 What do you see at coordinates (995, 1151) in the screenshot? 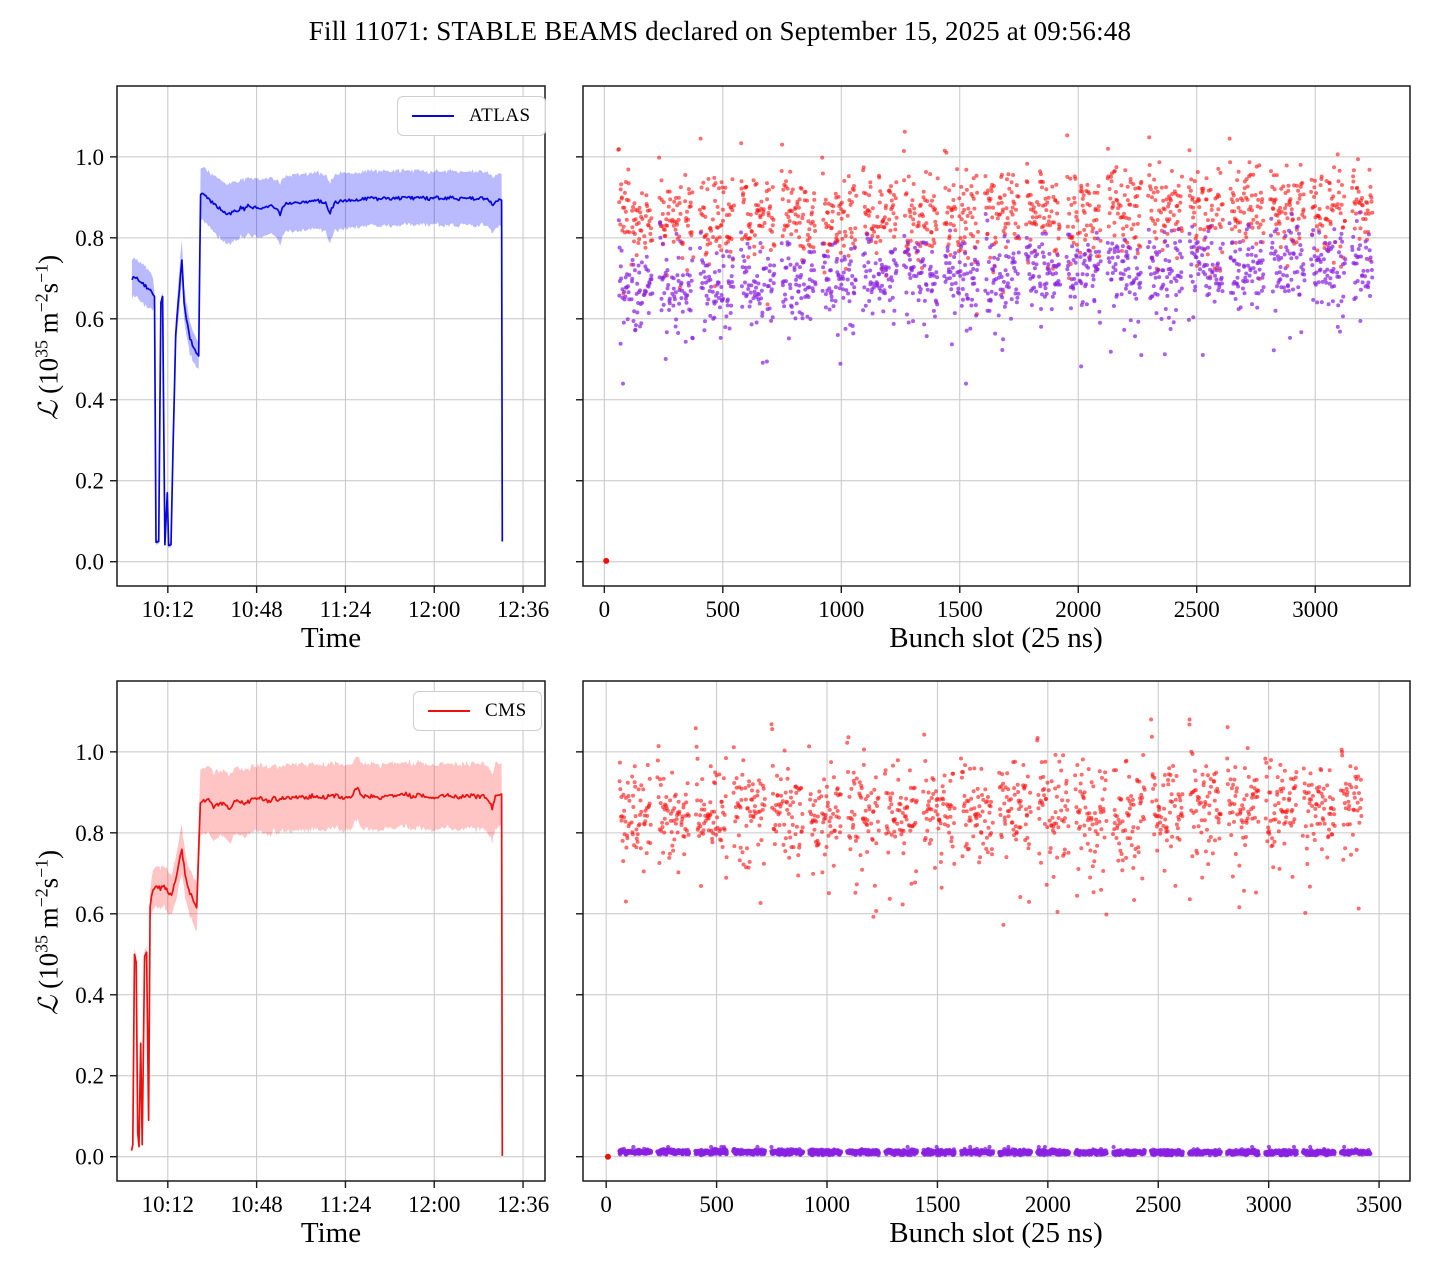
I see `bunch_bottom-points-purple` at bounding box center [995, 1151].